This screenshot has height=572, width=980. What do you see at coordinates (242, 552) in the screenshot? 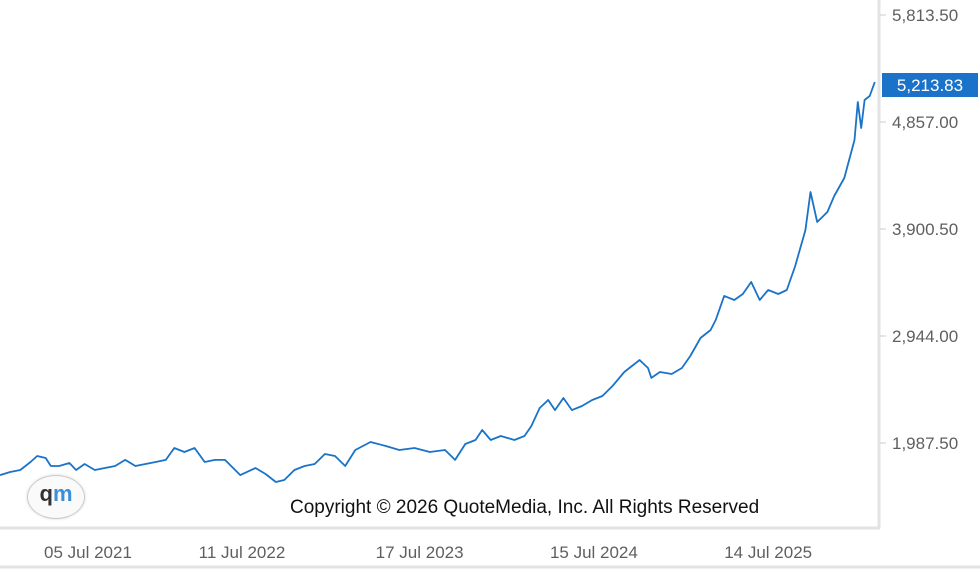
I see `x-tick-label: 11 Jul 2022` at bounding box center [242, 552].